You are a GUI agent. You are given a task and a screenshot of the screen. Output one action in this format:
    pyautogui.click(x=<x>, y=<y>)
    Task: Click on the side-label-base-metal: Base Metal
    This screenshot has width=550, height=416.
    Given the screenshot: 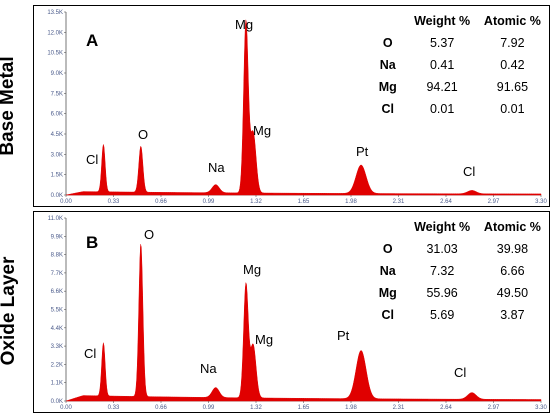 What is the action you would take?
    pyautogui.click(x=9, y=106)
    